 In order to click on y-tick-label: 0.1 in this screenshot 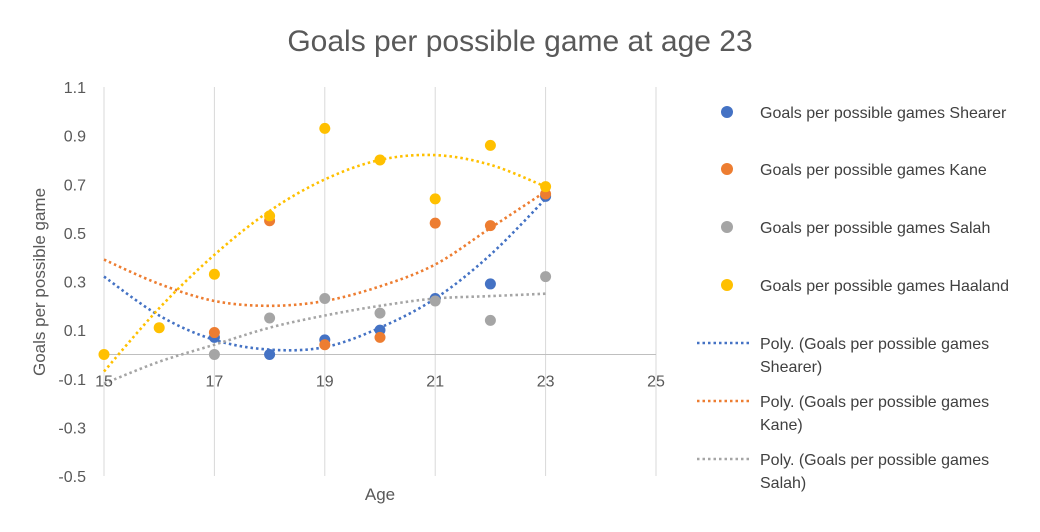, I will do `click(75, 331)`.